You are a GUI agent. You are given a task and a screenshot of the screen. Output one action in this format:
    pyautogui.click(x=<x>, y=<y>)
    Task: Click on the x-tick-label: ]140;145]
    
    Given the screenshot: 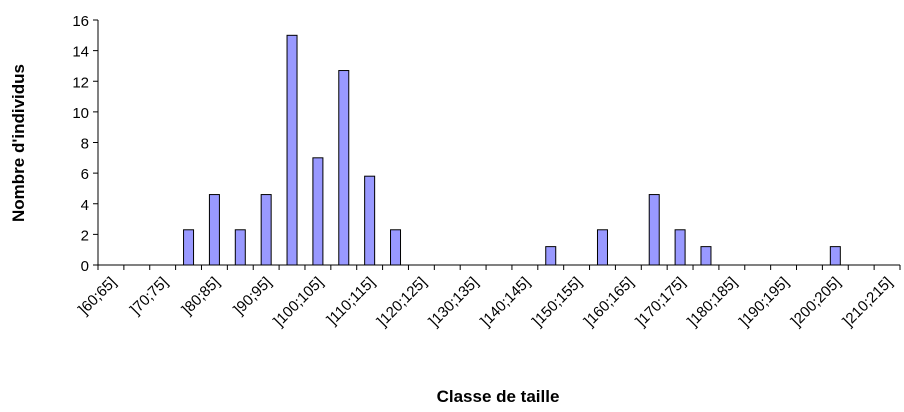 What is the action you would take?
    pyautogui.click(x=505, y=302)
    